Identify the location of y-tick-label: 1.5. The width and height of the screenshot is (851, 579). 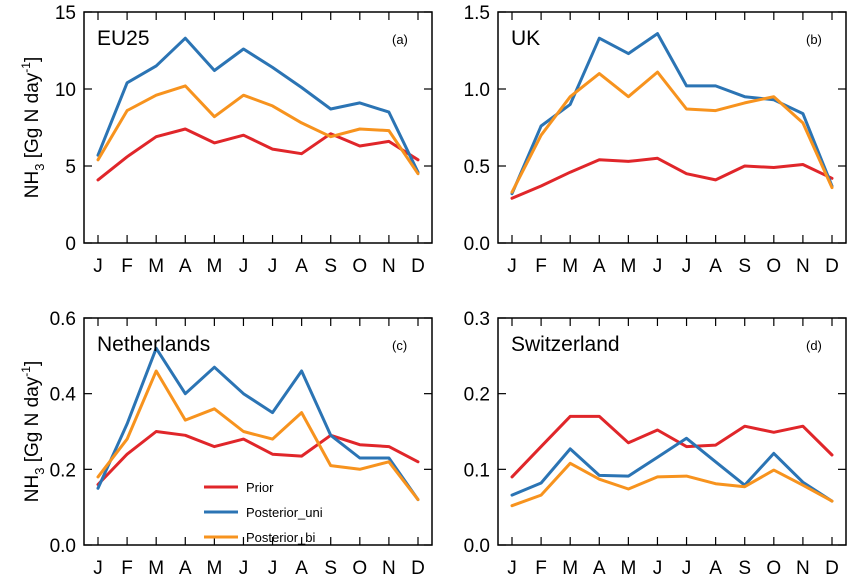
(477, 13).